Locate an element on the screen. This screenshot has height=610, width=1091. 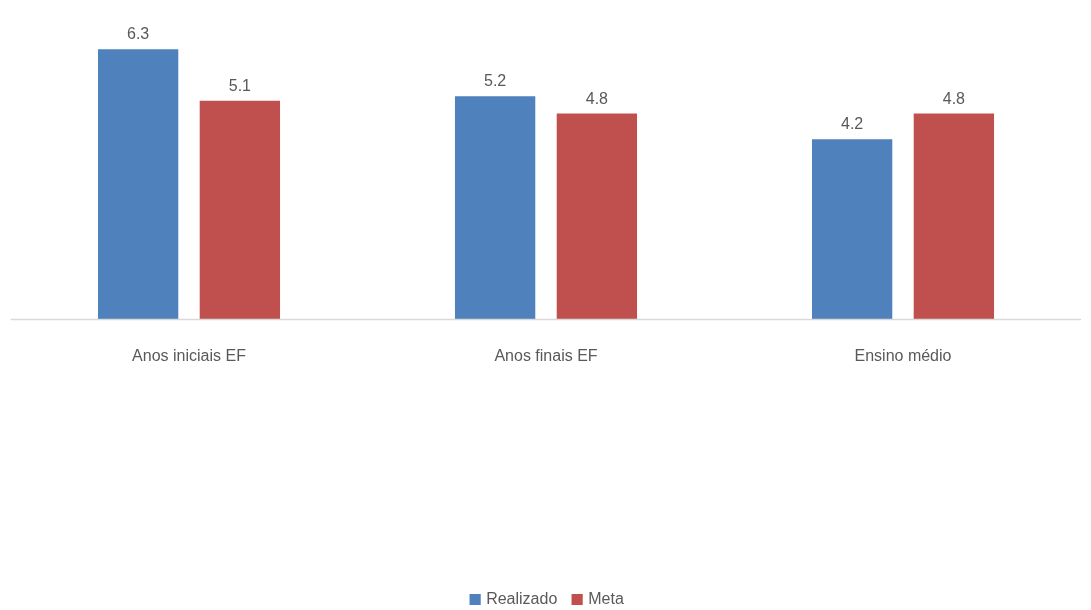
x-tick-label: Anos iniciais EF is located at coordinates (189, 356).